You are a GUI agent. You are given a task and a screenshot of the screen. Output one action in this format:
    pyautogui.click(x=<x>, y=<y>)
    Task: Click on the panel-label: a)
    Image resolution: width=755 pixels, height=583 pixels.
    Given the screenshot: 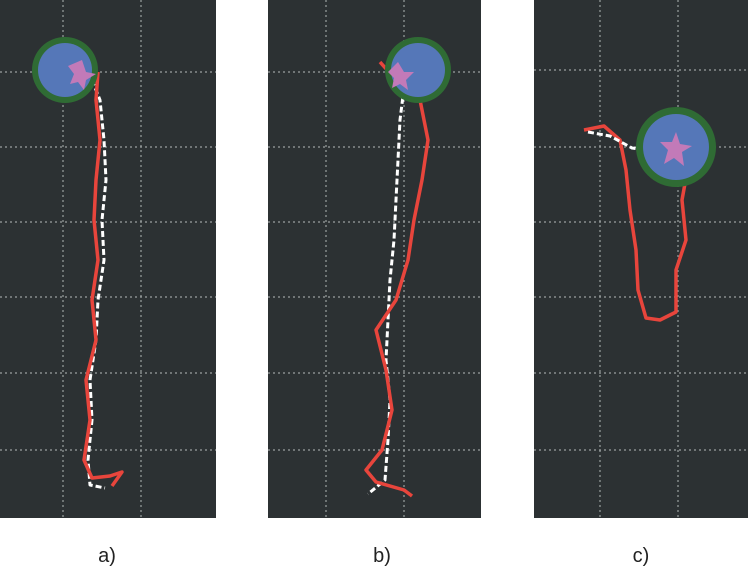 What is the action you would take?
    pyautogui.click(x=107, y=556)
    